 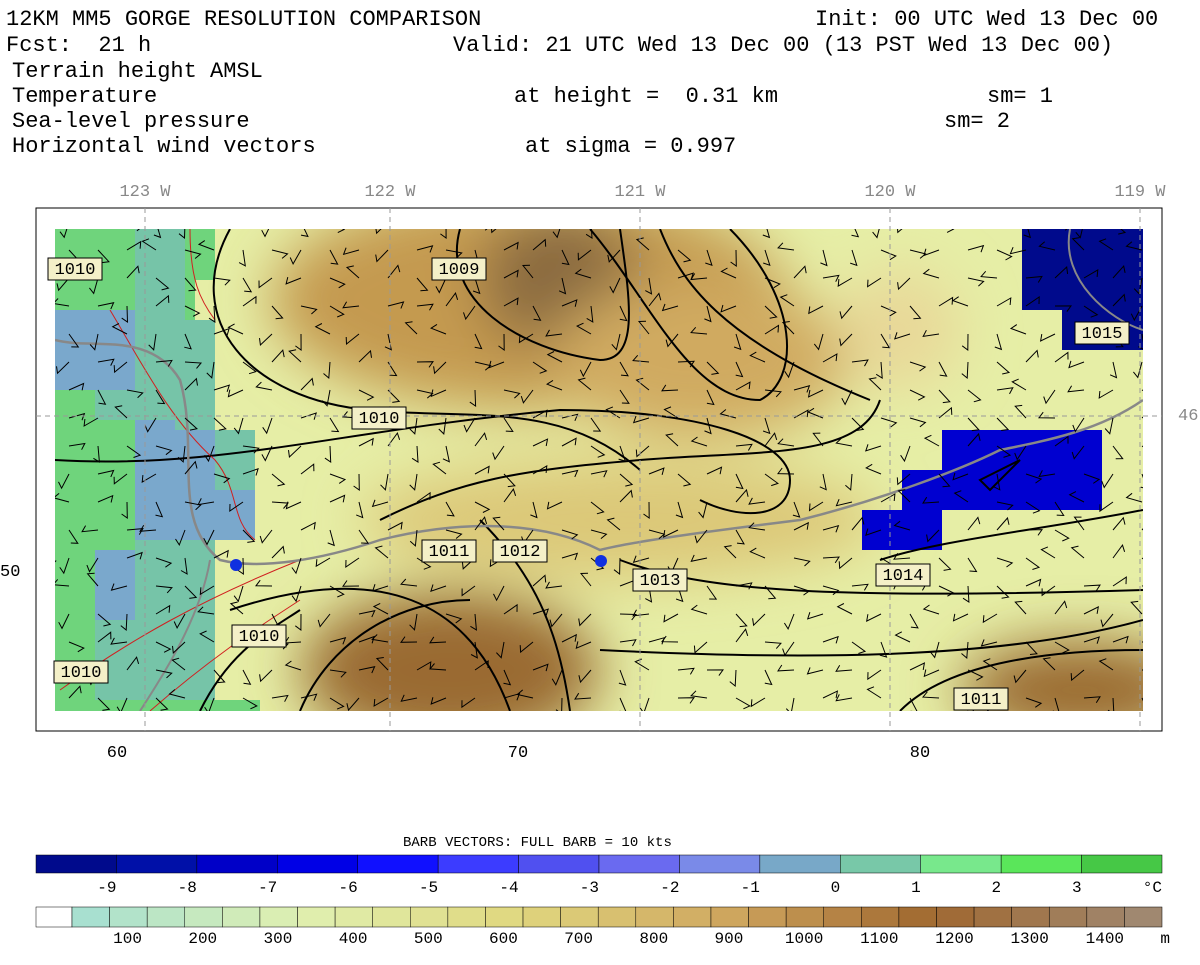 I want to click on station, so click(x=236, y=565).